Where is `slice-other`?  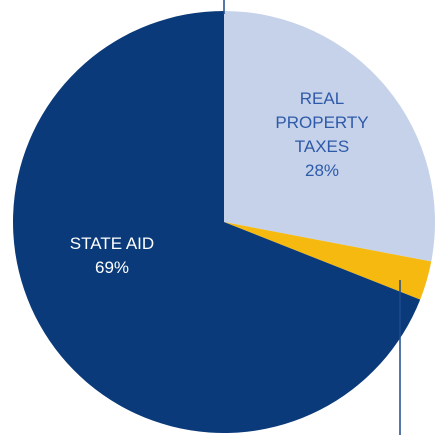 slice-other is located at coordinates (328, 261).